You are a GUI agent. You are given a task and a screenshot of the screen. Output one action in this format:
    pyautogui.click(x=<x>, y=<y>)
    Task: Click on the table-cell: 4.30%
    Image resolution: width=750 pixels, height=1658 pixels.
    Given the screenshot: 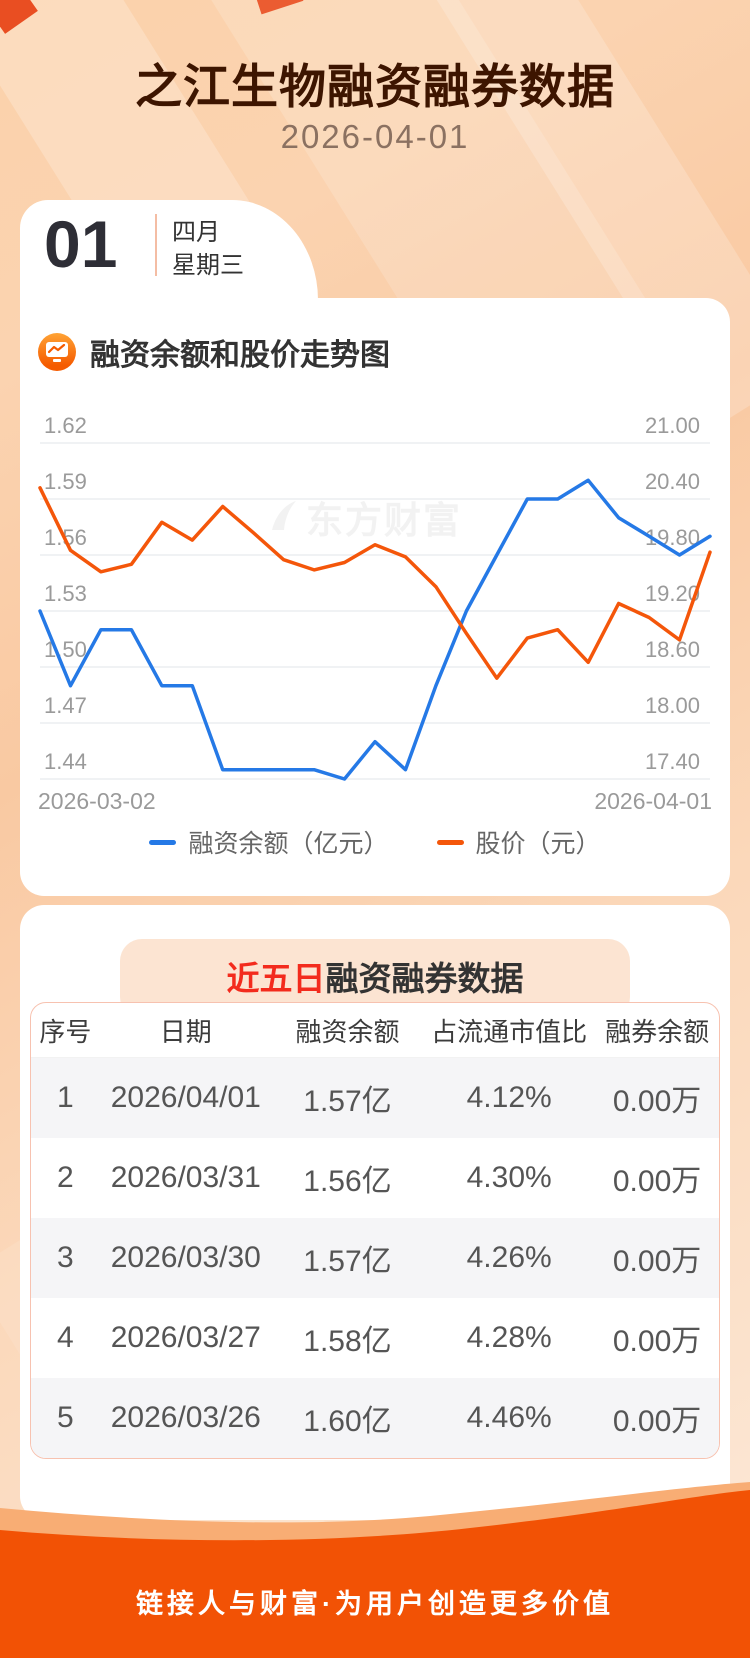 What is the action you would take?
    pyautogui.click(x=509, y=1177)
    